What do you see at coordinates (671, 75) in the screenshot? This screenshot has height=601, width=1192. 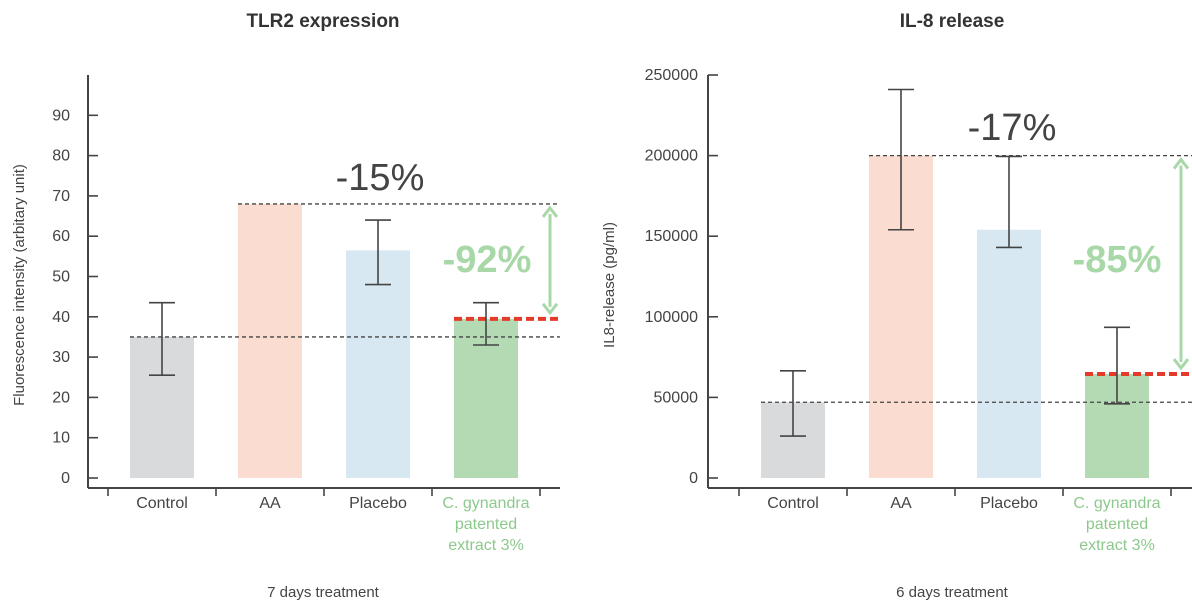 I see `y-tick-label: 250000` at bounding box center [671, 75].